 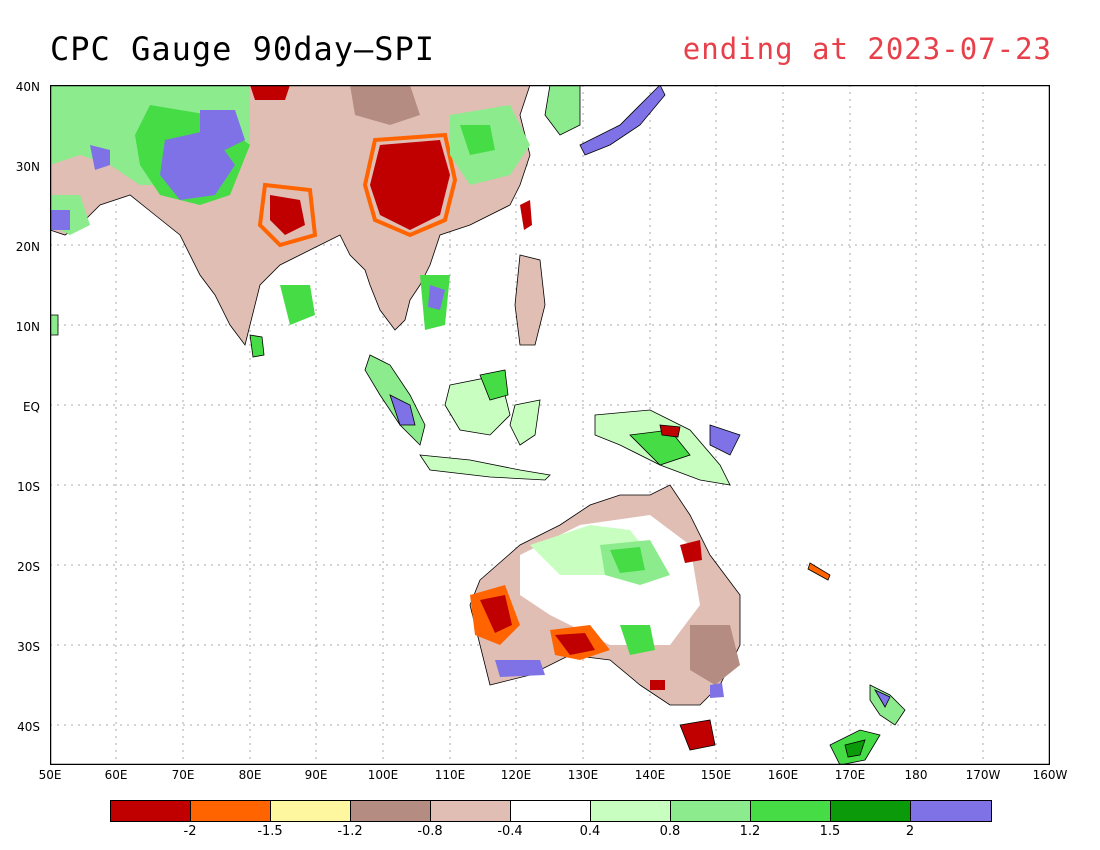 I want to click on legend-label: -1.2, so click(x=350, y=831).